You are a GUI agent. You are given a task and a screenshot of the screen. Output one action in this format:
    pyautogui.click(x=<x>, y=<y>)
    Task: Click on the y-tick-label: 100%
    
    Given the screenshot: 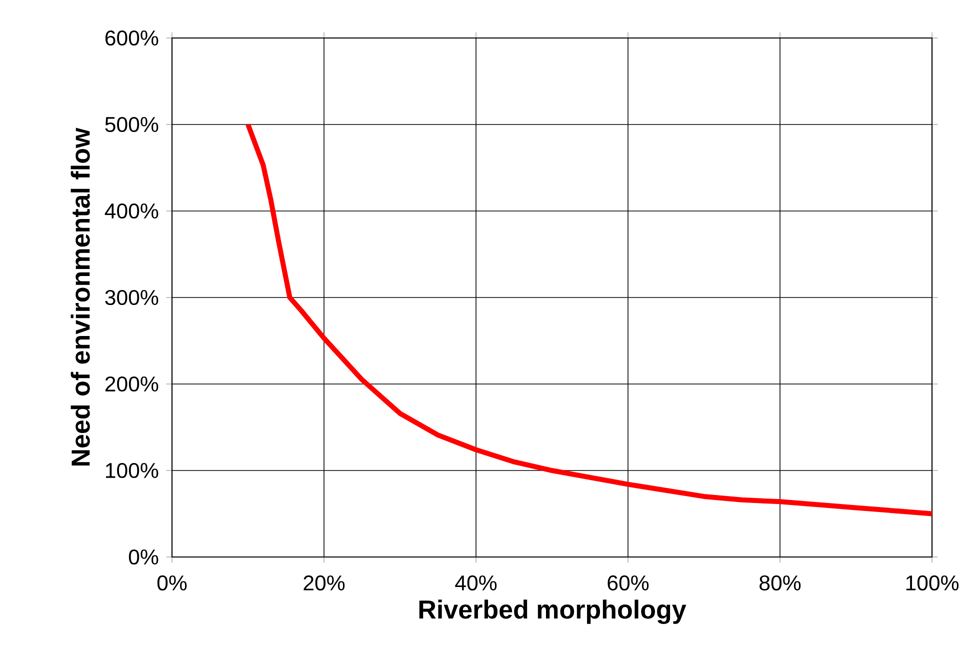 What is the action you would take?
    pyautogui.click(x=132, y=470)
    